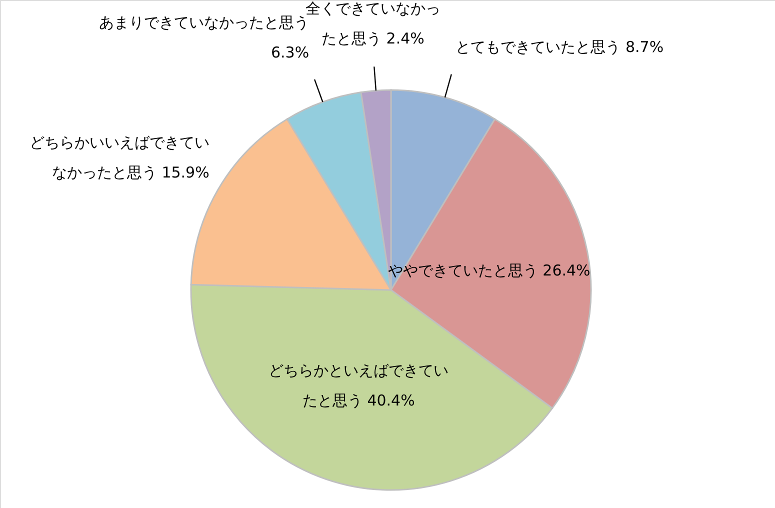  Describe the element at coordinates (358, 386) in the screenshot. I see `slice-label: どちらかといえばできていたと思う 40.4%` at that location.